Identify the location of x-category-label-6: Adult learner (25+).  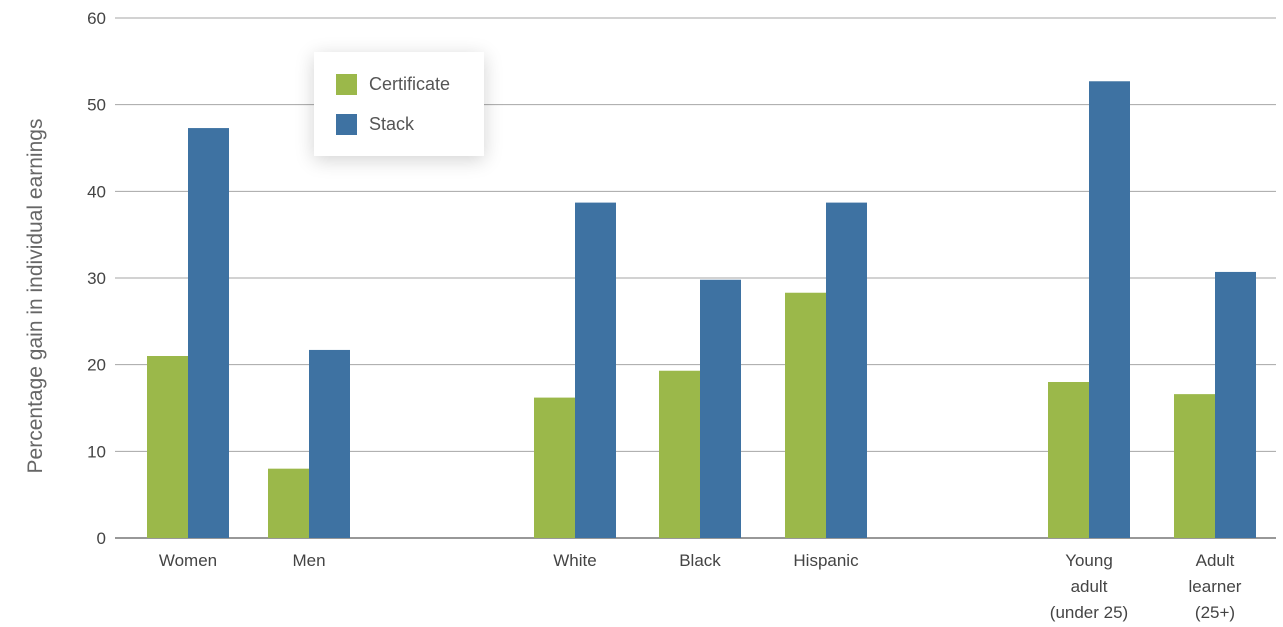
(1215, 586).